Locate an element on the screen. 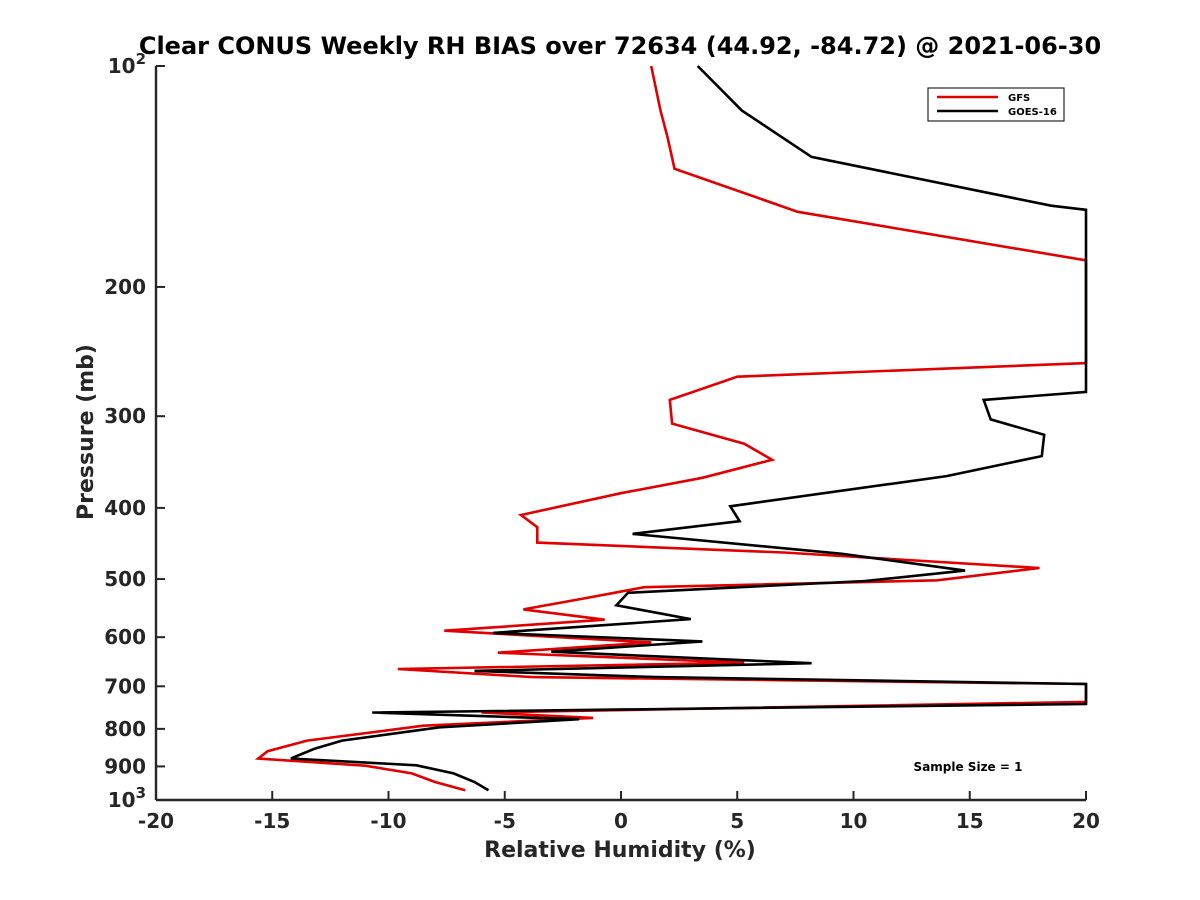  y-tick-label: 300 is located at coordinates (125, 416).